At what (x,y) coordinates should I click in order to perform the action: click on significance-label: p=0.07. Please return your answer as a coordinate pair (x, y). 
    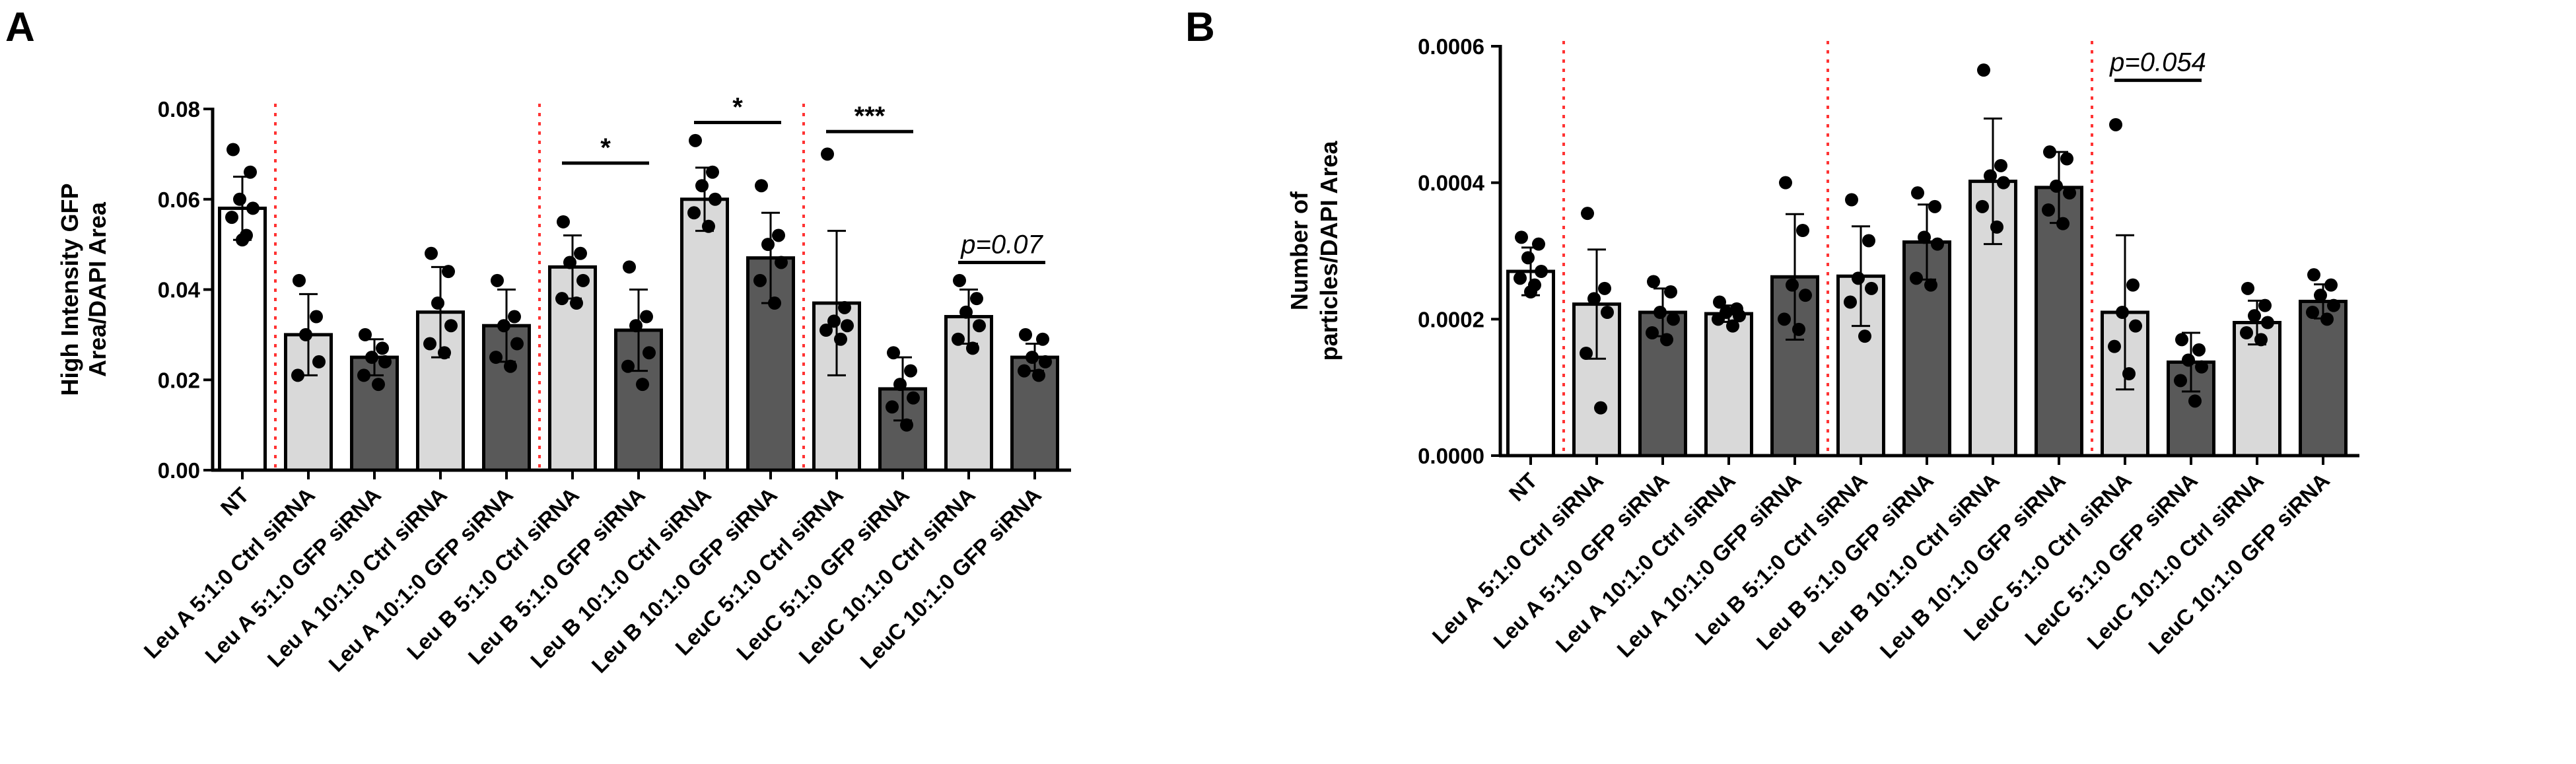
    Looking at the image, I should click on (1002, 245).